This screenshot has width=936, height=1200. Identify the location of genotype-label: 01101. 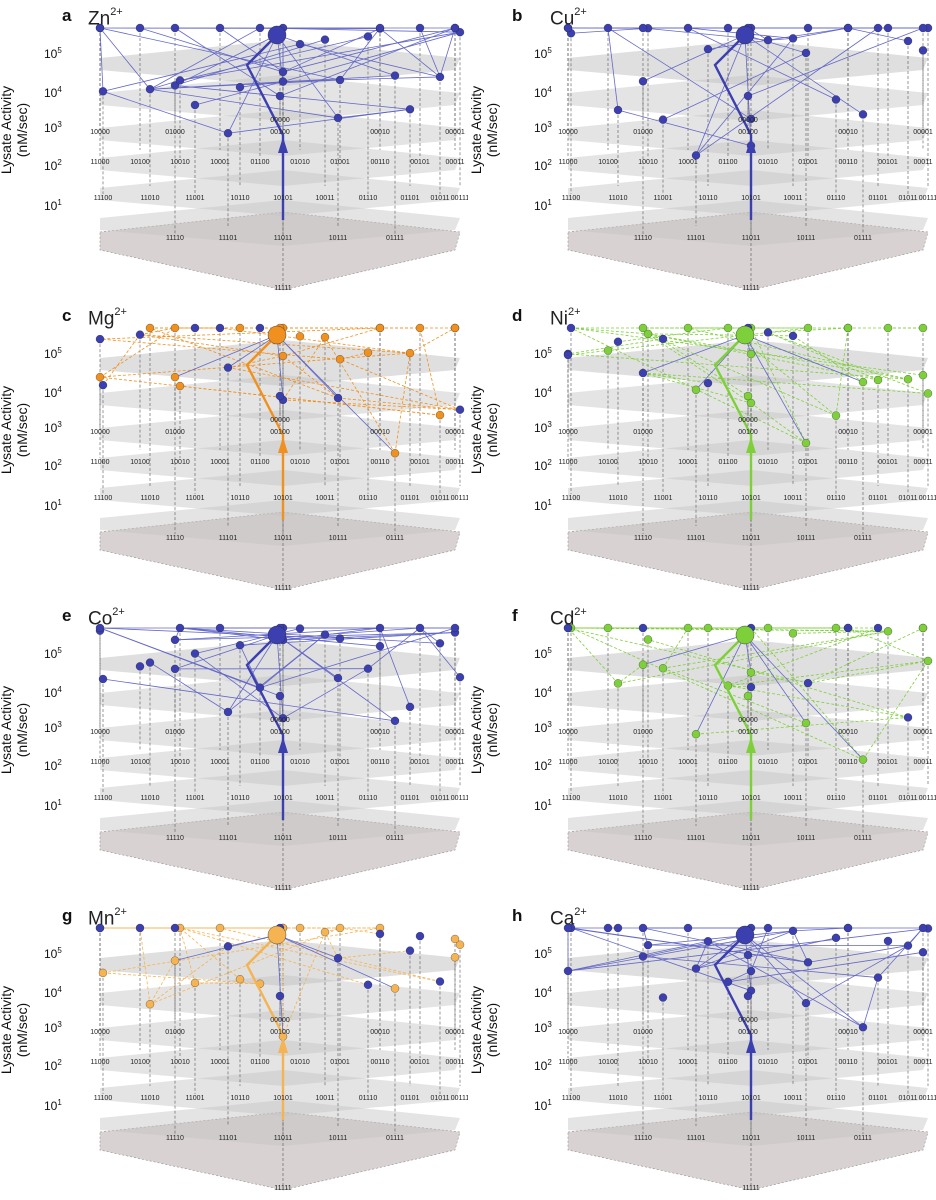
(410, 198).